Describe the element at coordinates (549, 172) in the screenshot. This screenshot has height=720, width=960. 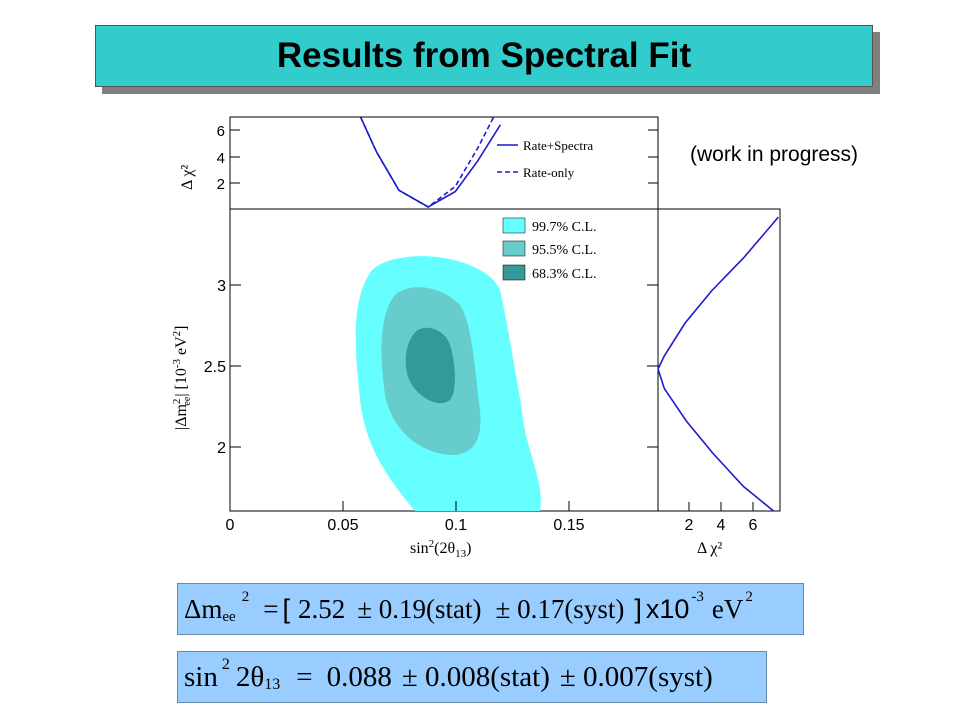
I see `top-legend-label-rate: Rate-only` at that location.